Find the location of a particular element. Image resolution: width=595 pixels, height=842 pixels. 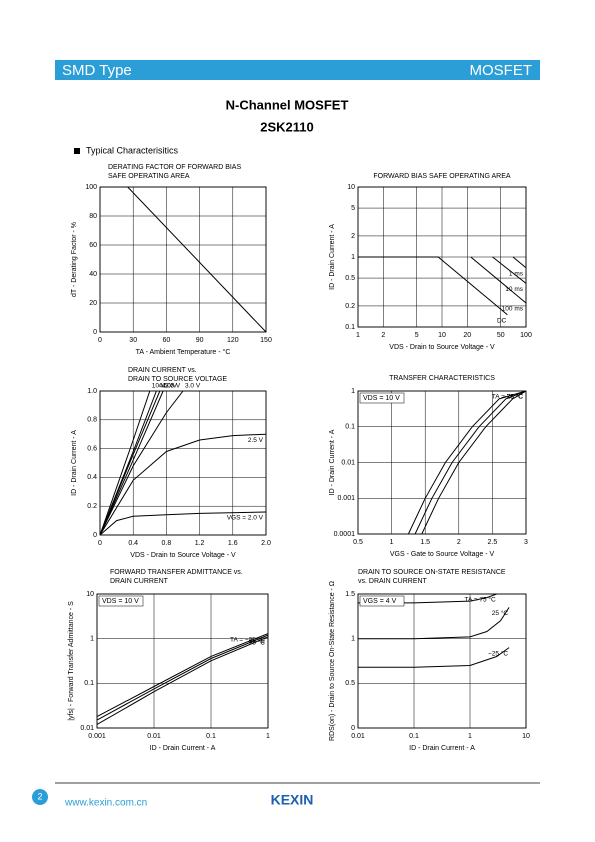

x-tick-label: 0.4 is located at coordinates (133, 543).